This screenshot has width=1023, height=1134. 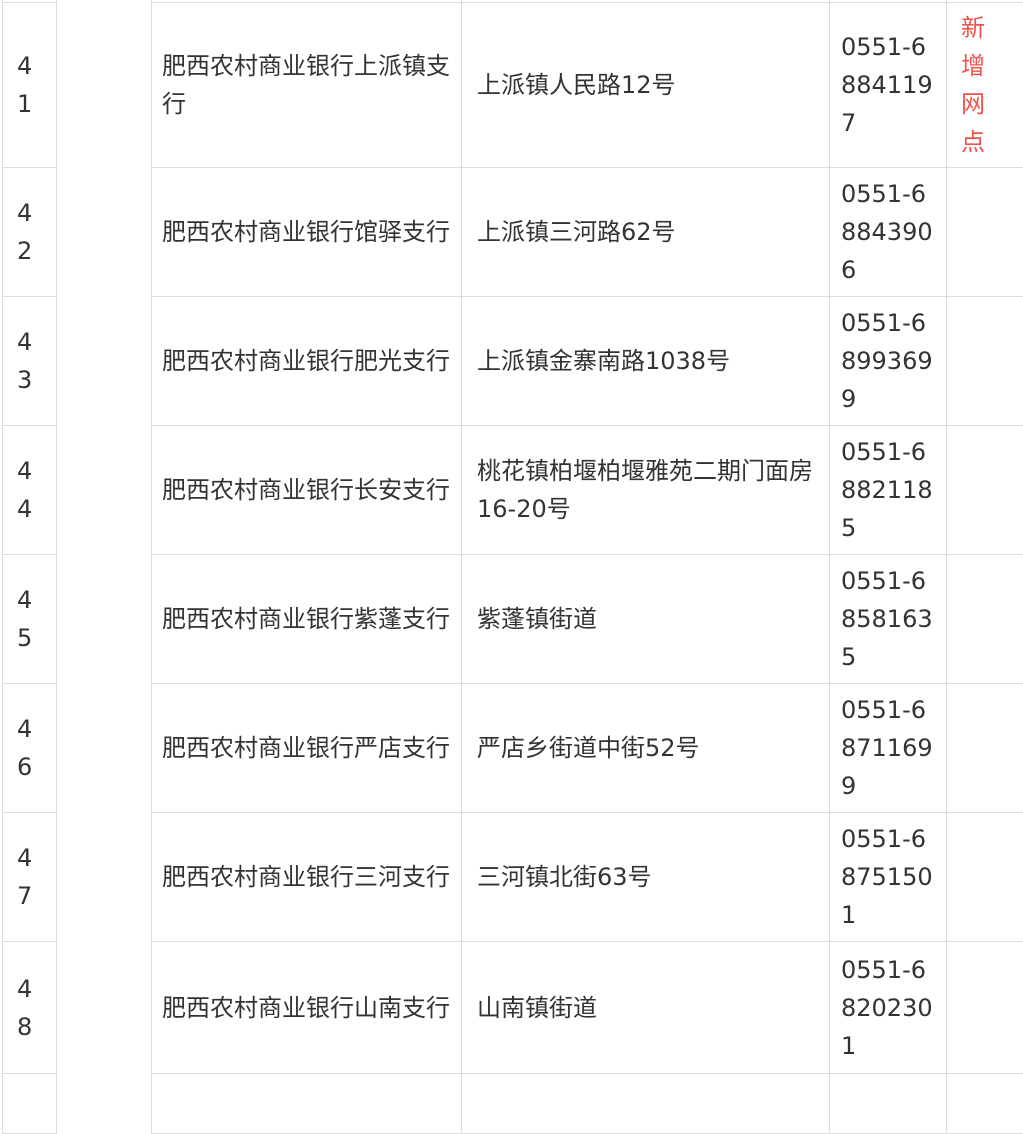 What do you see at coordinates (888, 877) in the screenshot?
I see `branch-phone-cell: 0551-68751501` at bounding box center [888, 877].